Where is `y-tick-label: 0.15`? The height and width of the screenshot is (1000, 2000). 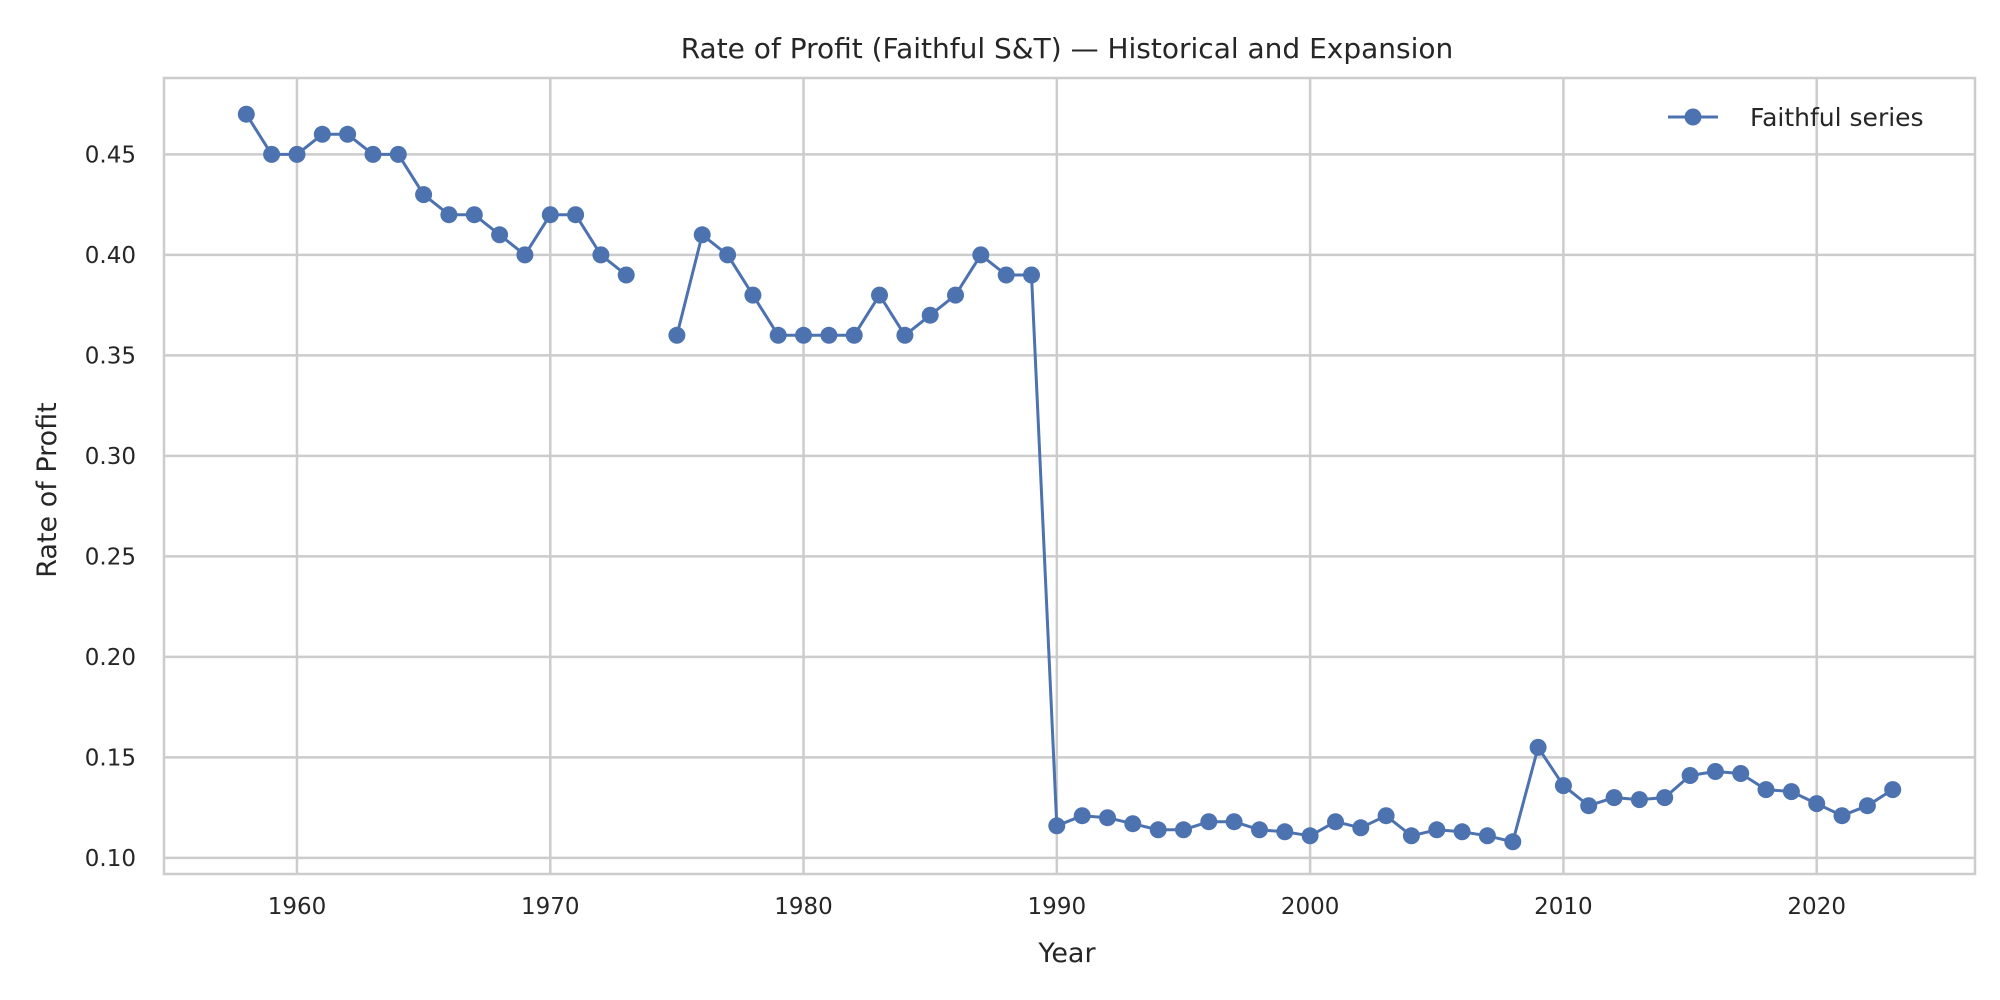 y-tick-label: 0.15 is located at coordinates (110, 758).